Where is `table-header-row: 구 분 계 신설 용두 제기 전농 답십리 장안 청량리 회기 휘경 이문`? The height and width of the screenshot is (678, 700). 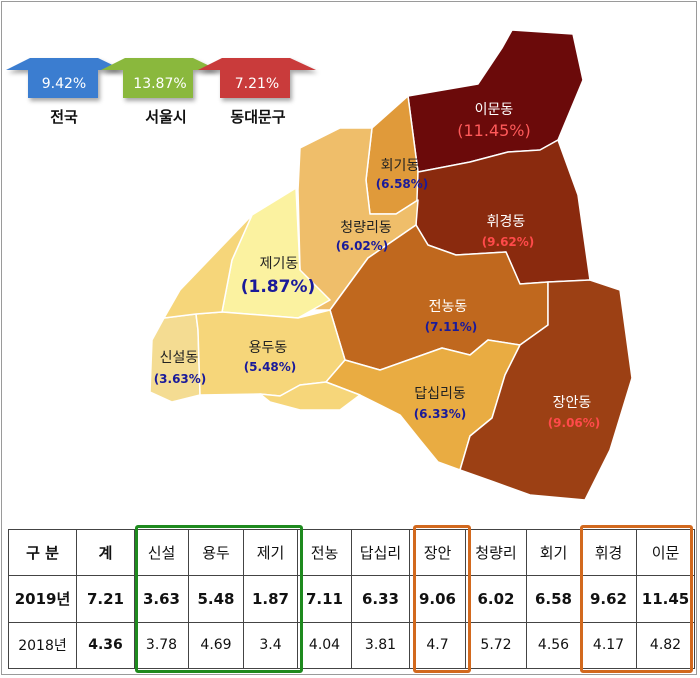
table-header-row: 구 분 계 신설 용두 제기 전농 답십리 장안 청량리 회기 휘경 이문 is located at coordinates (351, 552).